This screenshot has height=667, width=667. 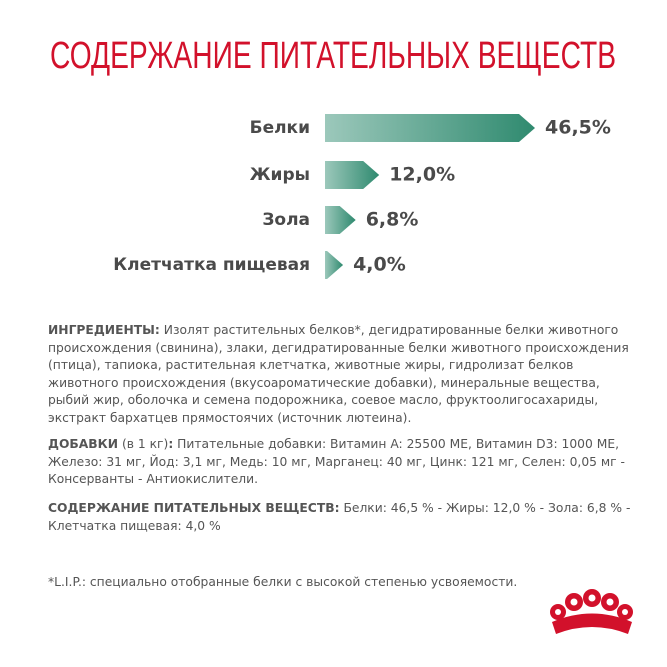 What do you see at coordinates (280, 175) in the screenshot?
I see `category-label: Жиры` at bounding box center [280, 175].